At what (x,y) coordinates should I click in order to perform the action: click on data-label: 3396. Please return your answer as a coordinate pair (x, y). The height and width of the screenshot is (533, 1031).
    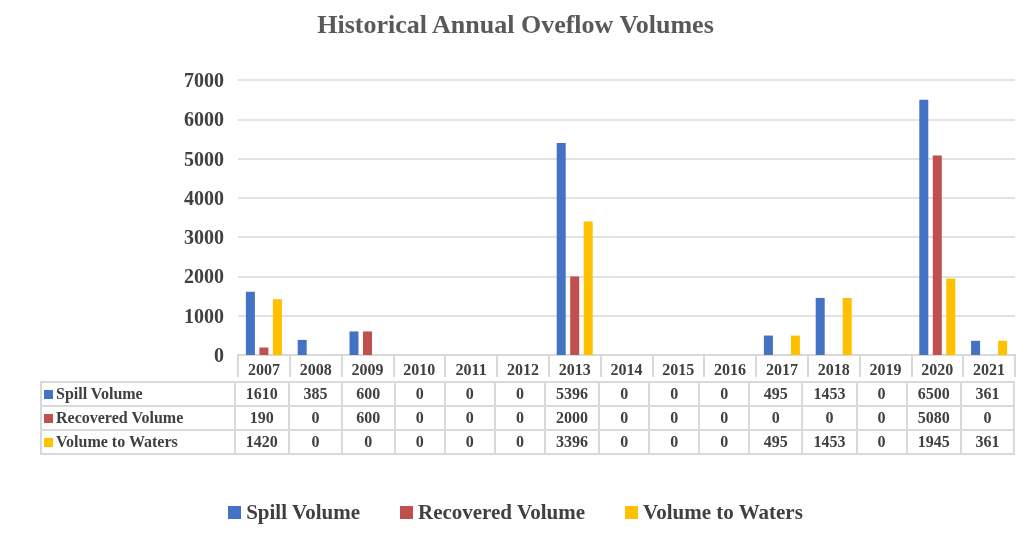
    Looking at the image, I should click on (572, 442).